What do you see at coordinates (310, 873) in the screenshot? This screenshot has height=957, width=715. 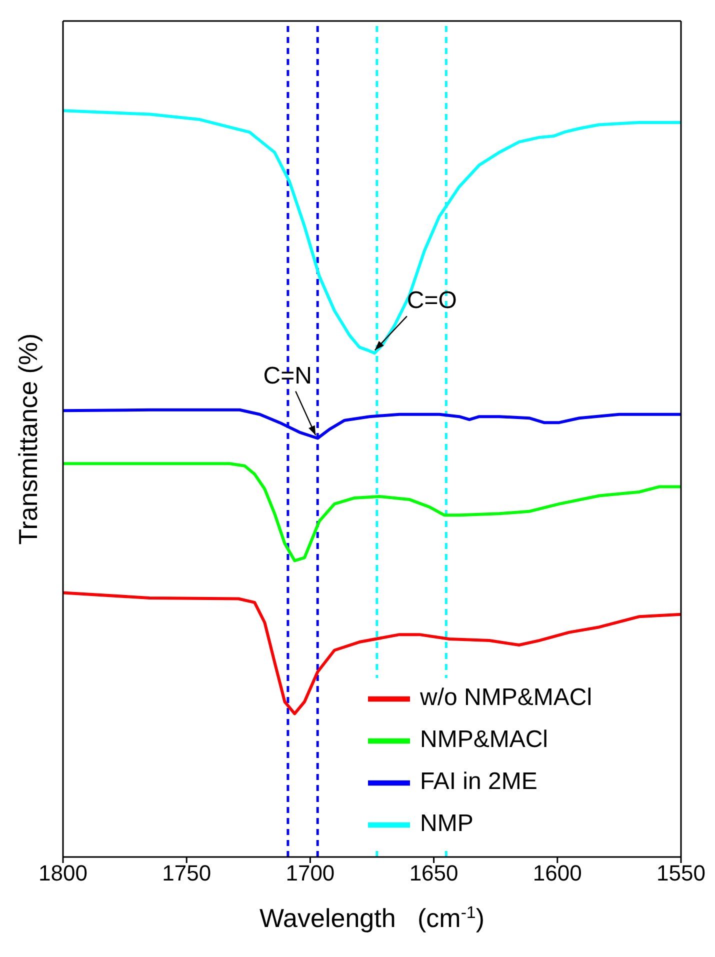 I see `x-tick-label: 1700` at bounding box center [310, 873].